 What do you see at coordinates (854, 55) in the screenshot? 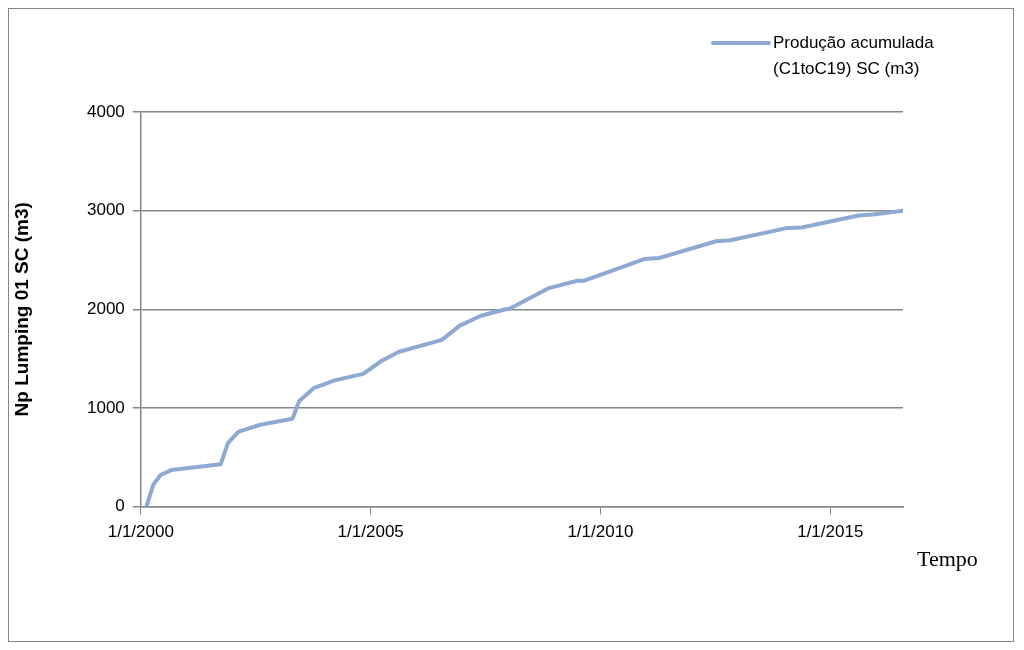
I see `legend-label: Produção acumulada (C1toC19) SC (m3)` at bounding box center [854, 55].